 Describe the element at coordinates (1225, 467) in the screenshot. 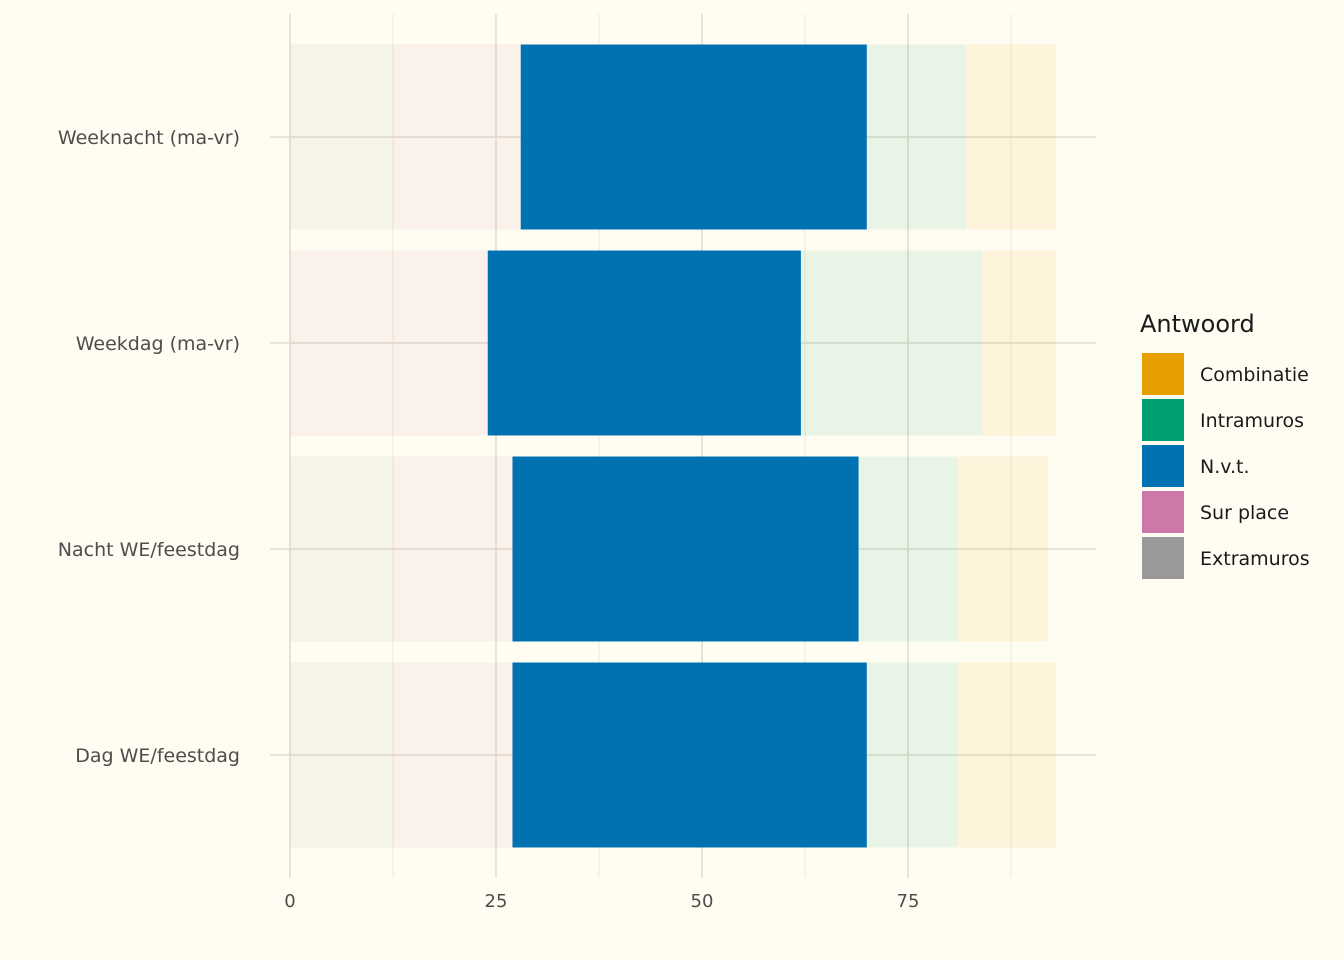

I see `legend-label: N.v.t.` at that location.